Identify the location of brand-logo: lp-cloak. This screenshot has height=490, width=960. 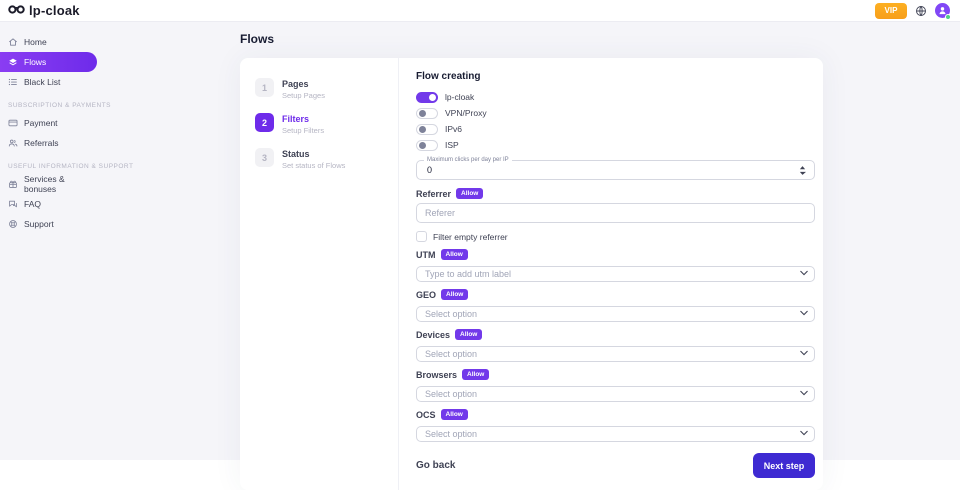
(44, 11).